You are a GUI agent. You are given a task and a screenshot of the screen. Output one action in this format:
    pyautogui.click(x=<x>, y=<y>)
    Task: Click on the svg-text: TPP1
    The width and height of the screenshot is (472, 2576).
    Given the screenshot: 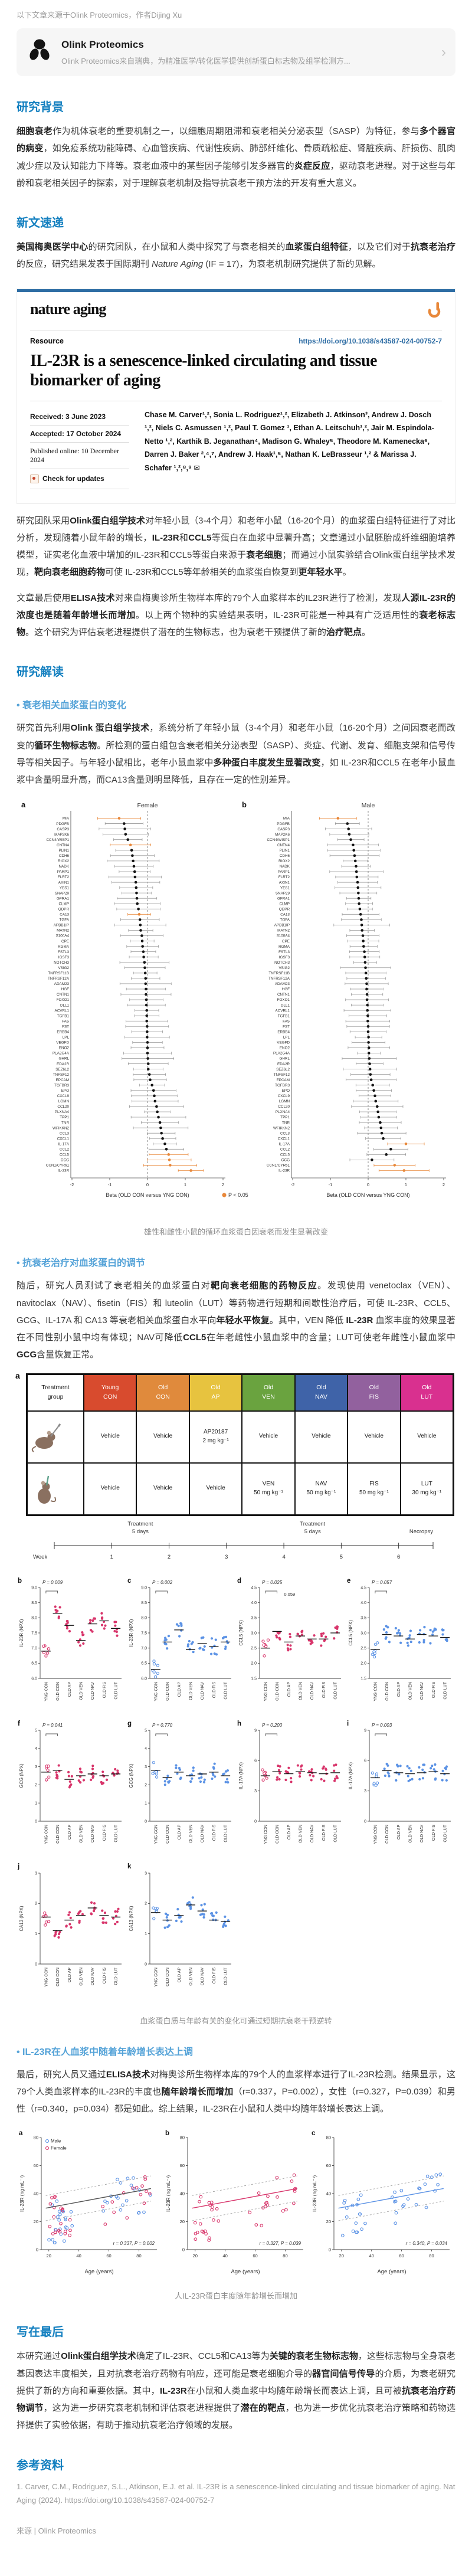 What is the action you would take?
    pyautogui.click(x=285, y=1118)
    